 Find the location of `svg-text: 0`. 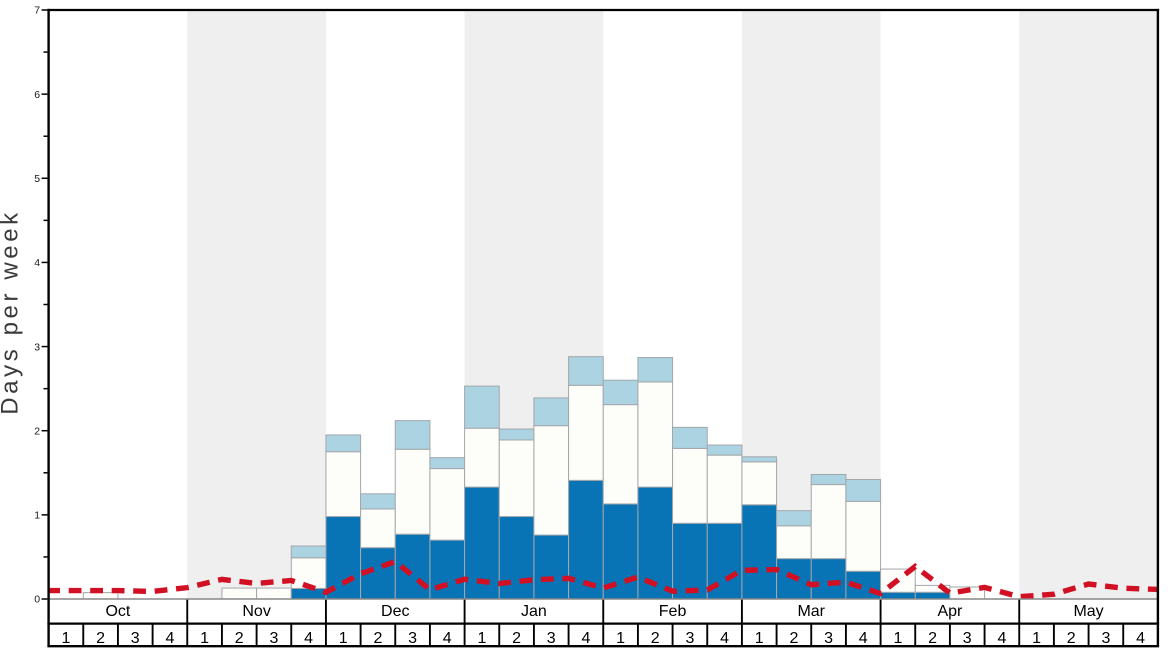

svg-text: 0 is located at coordinates (37, 600).